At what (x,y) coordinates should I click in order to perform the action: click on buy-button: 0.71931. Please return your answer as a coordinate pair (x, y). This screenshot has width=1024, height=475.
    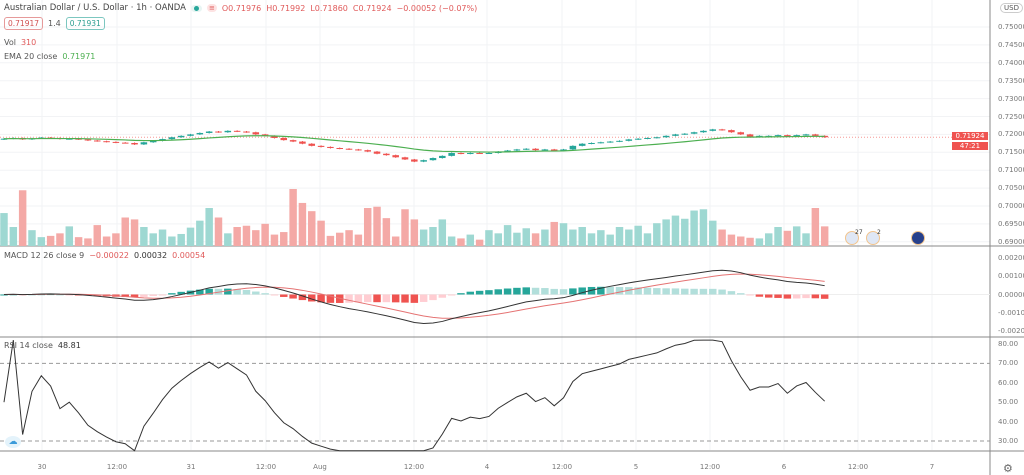
    Looking at the image, I should click on (85, 23).